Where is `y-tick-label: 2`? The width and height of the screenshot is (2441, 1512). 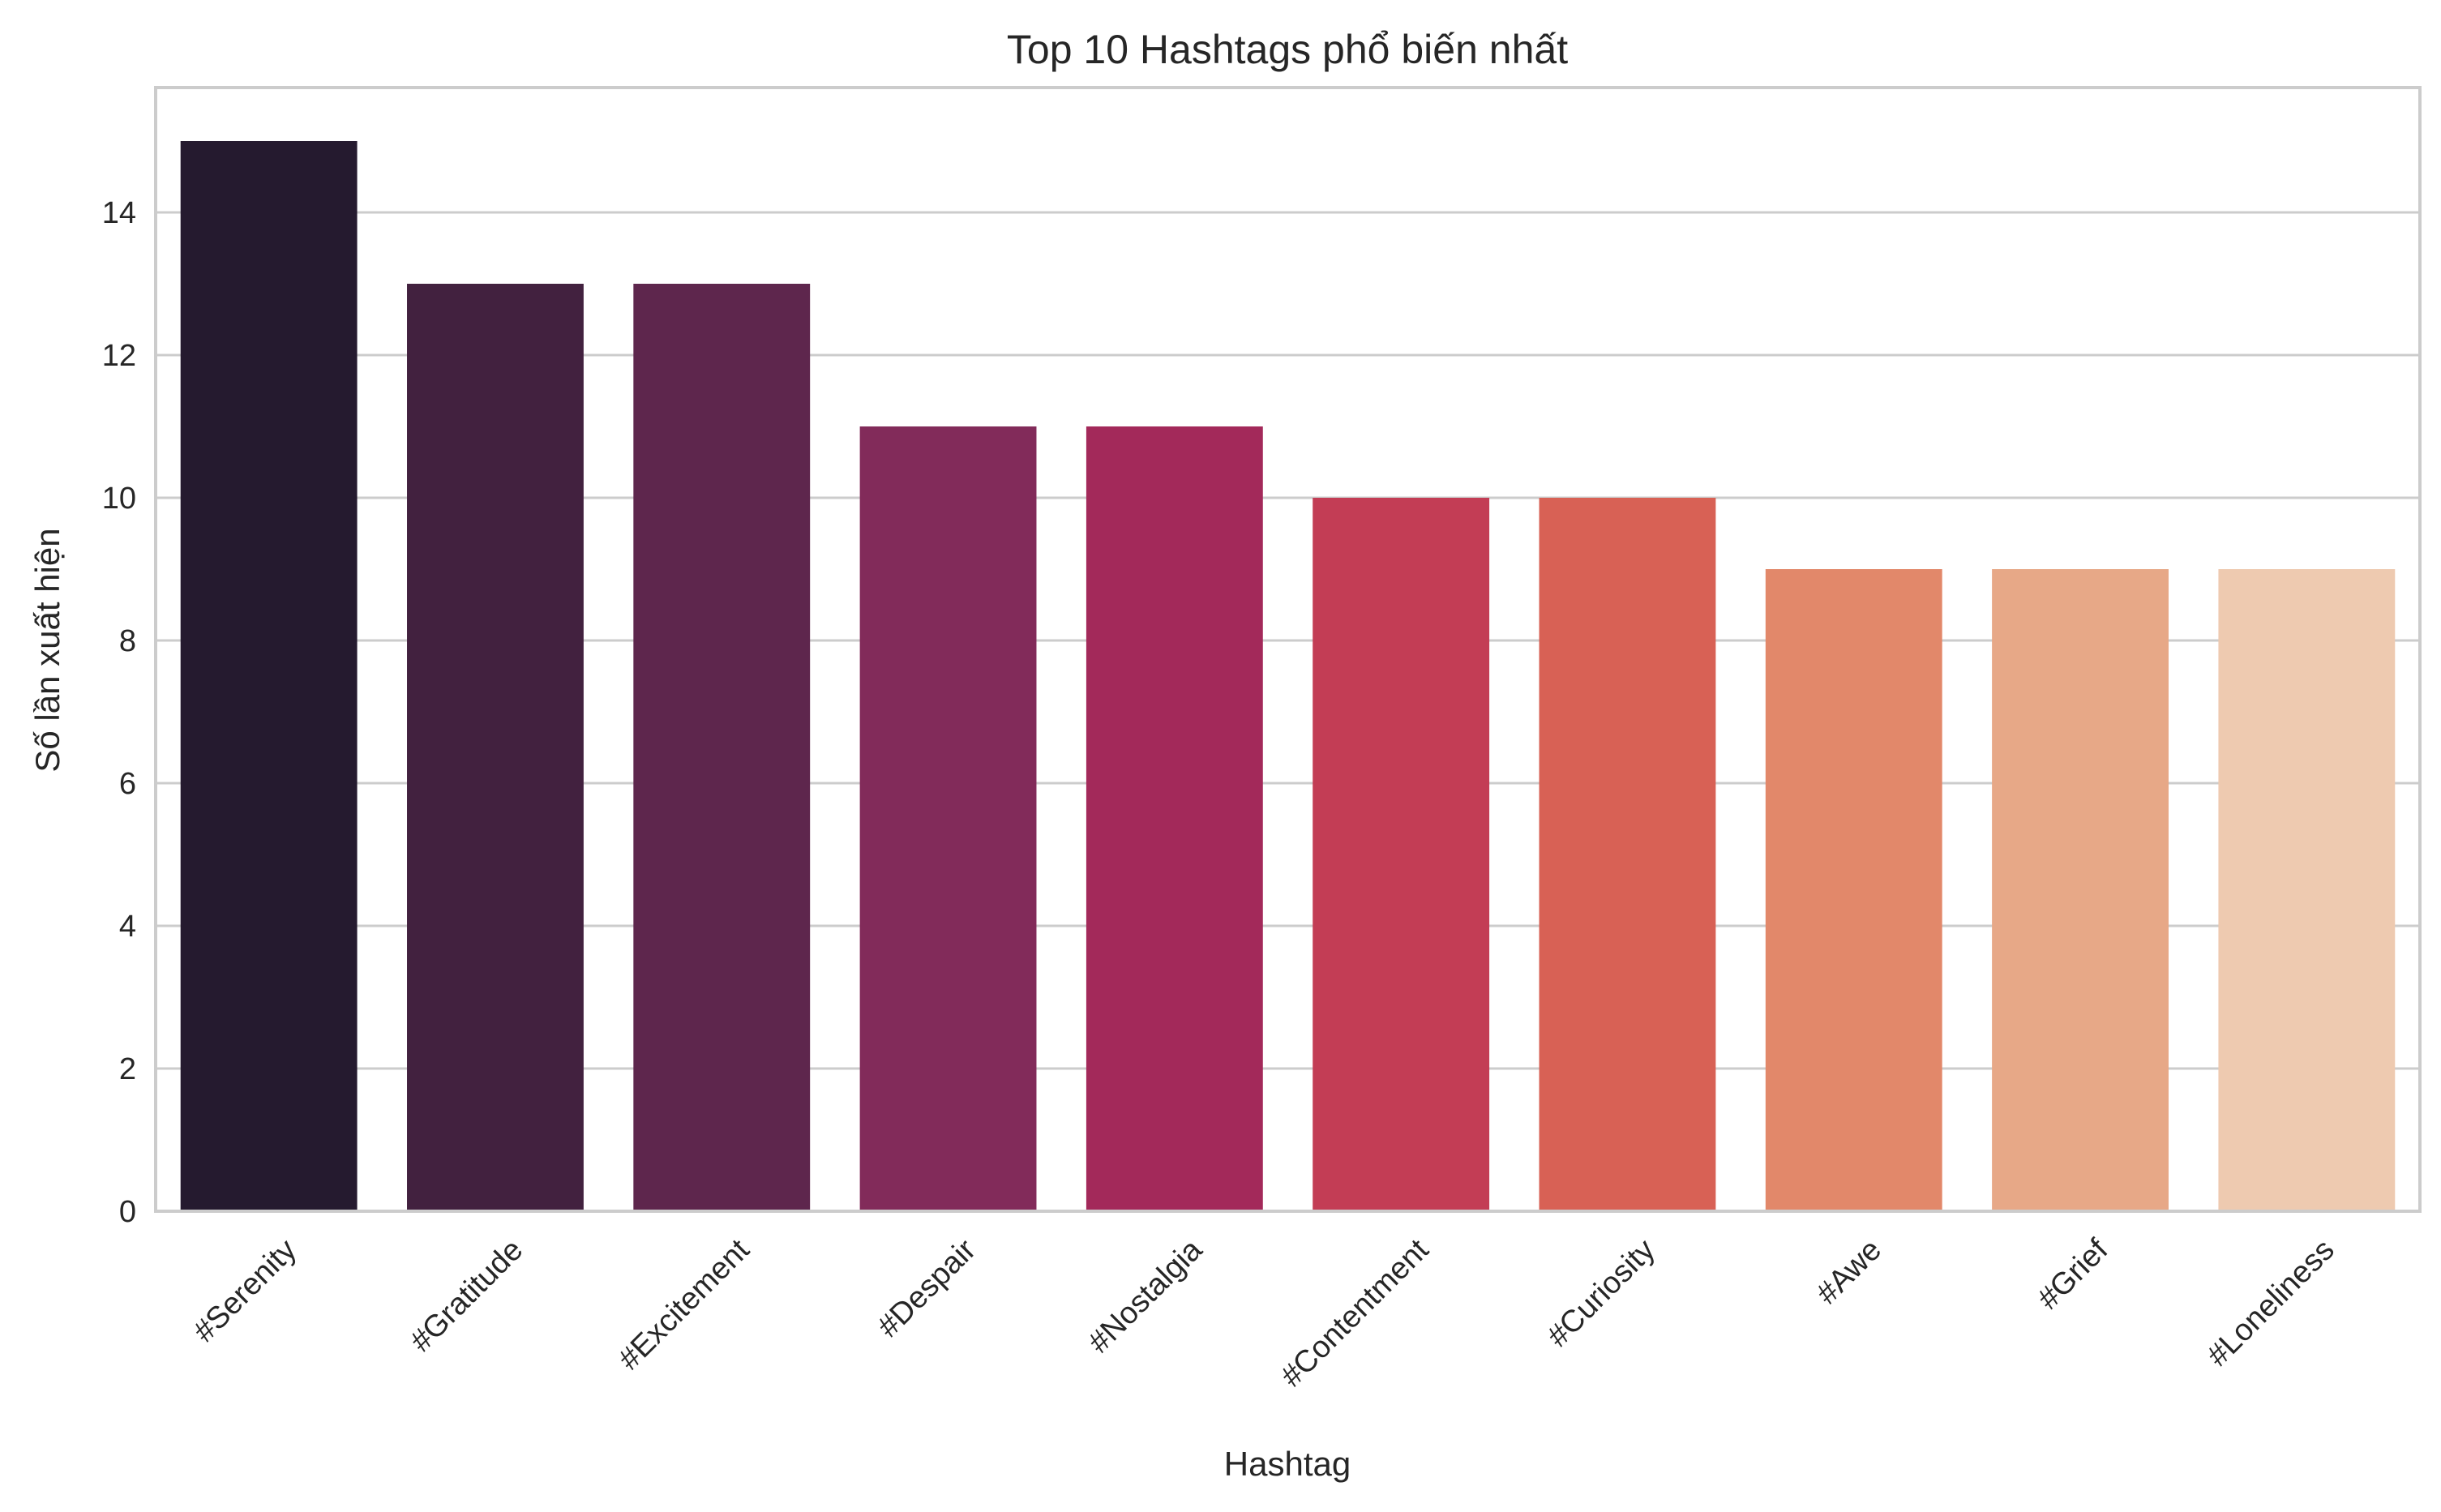
y-tick-label: 2 is located at coordinates (127, 1069).